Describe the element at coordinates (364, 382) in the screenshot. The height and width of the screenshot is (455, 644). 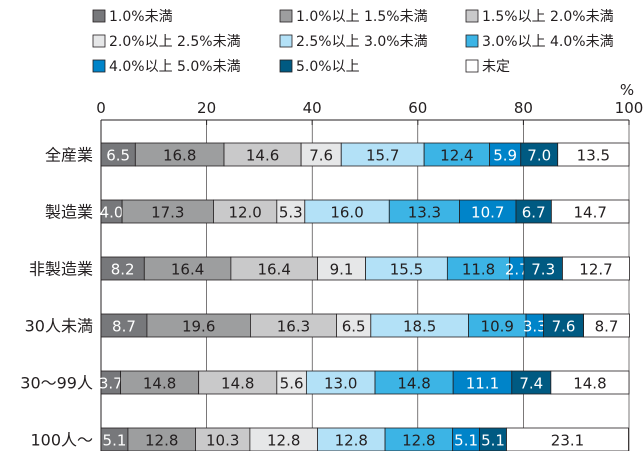
I see `bar-row: 3.7 14.8 14.8 5.6 13.0 14.8 11.1 7.4 14.8` at that location.